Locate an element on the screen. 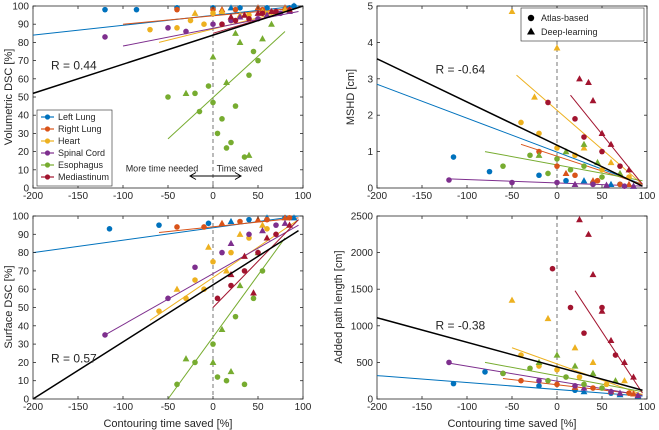 The height and width of the screenshot is (430, 659). correlation-label: R = 0.57 is located at coordinates (74, 358).